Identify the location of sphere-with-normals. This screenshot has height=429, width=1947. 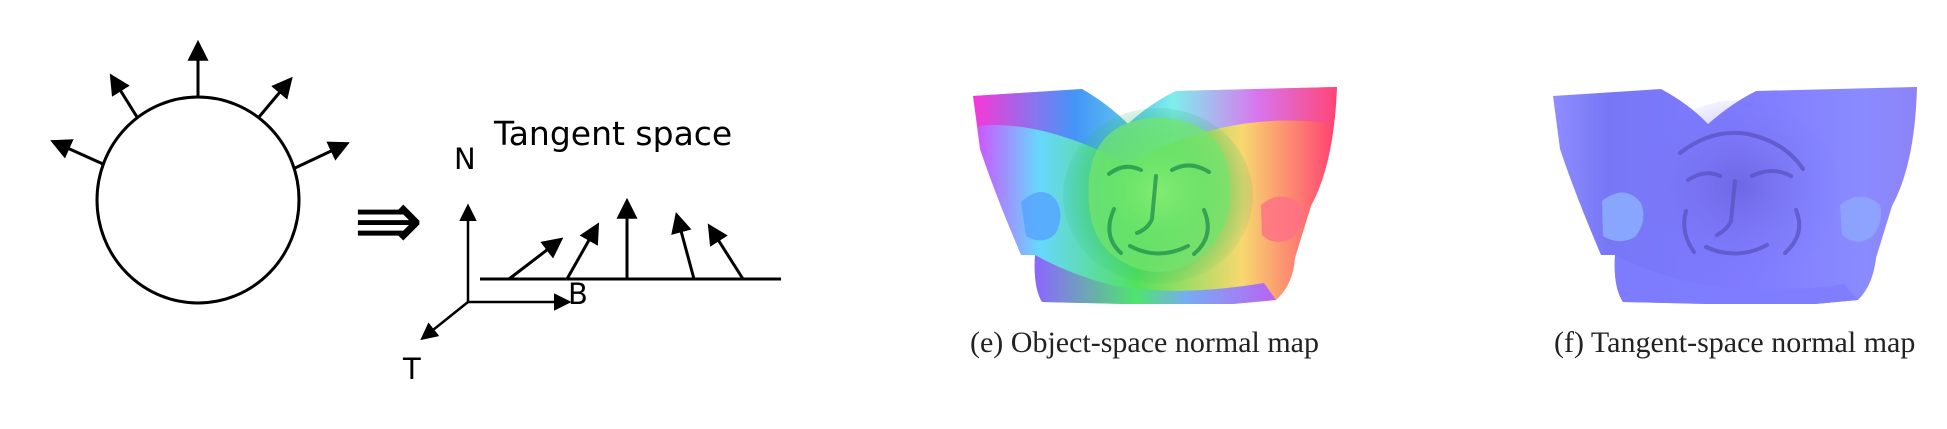
(200, 172).